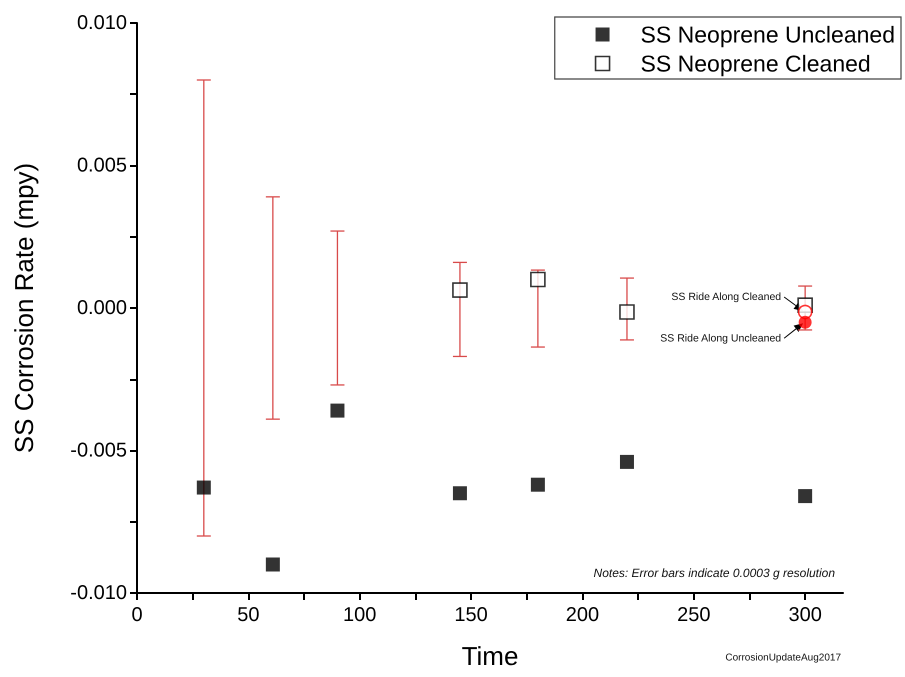 Image resolution: width=905 pixels, height=677 pixels. Describe the element at coordinates (693, 615) in the screenshot. I see `x-tick-label: 250` at that location.